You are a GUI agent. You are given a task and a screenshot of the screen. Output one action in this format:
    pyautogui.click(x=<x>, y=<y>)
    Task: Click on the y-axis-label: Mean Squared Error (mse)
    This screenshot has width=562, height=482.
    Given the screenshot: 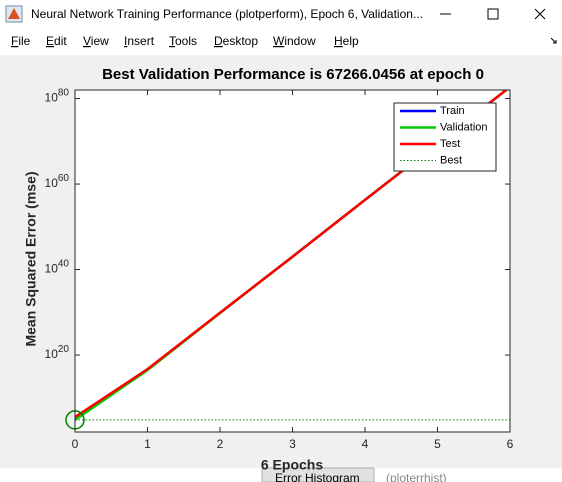 What is the action you would take?
    pyautogui.click(x=31, y=258)
    